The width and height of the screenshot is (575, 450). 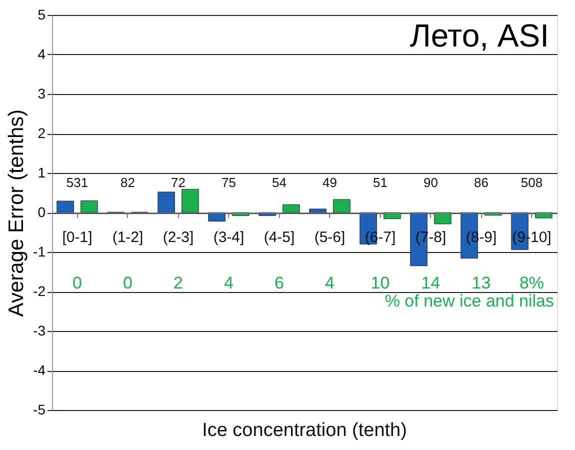 I want to click on y-tick-label: -2, so click(x=39, y=291).